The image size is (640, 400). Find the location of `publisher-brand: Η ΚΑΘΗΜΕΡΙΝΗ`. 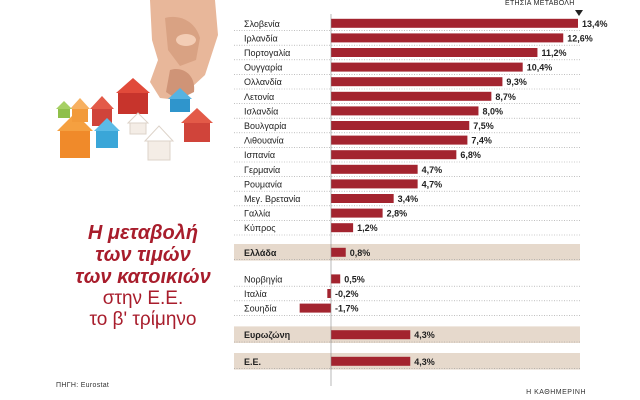

publisher-brand: Η ΚΑΘΗΜΕΡΙΝΗ is located at coordinates (556, 392).